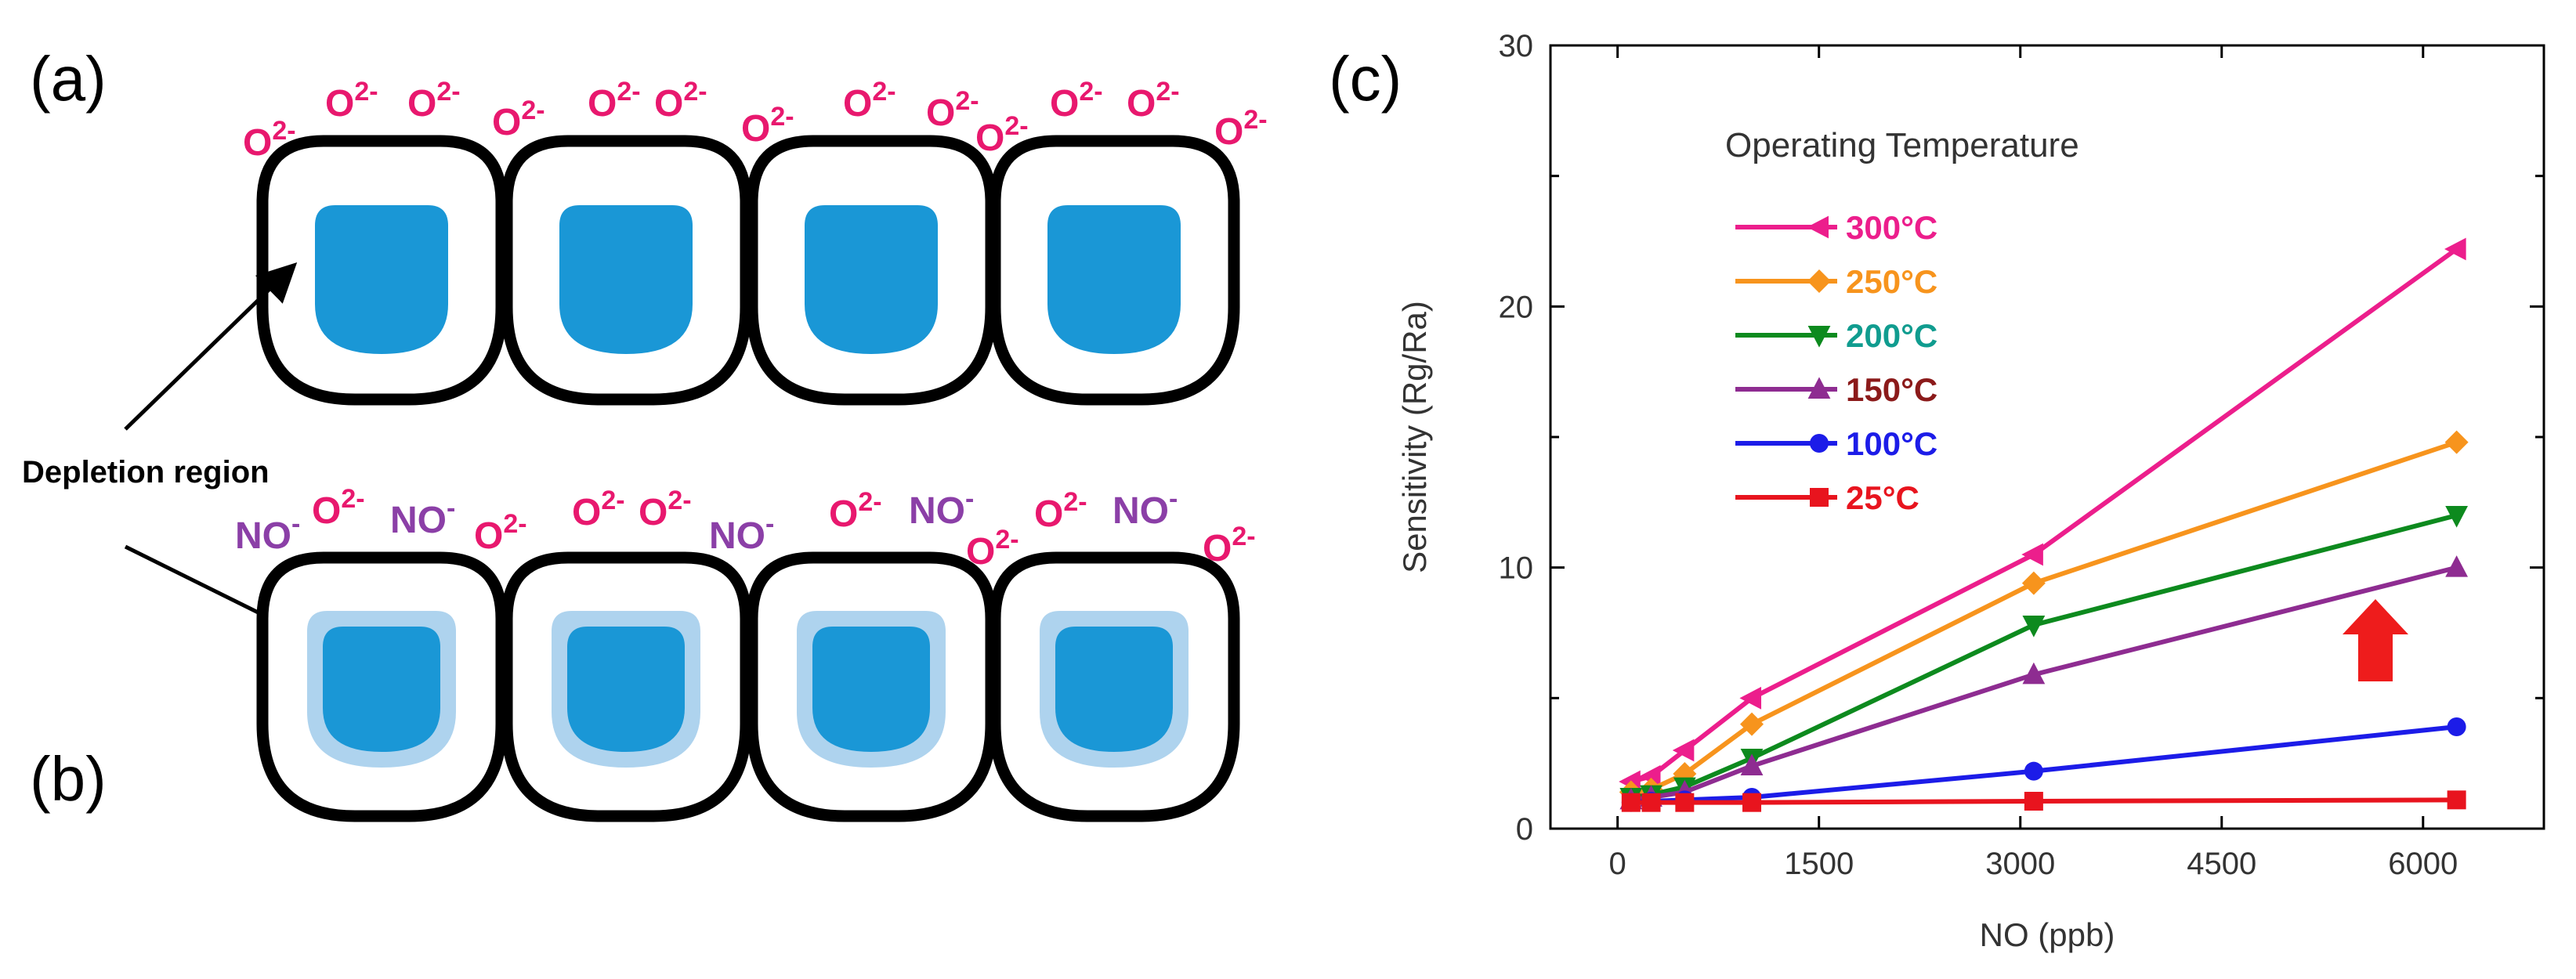 The height and width of the screenshot is (979, 2576). I want to click on x-tick-label: 3000, so click(2020, 864).